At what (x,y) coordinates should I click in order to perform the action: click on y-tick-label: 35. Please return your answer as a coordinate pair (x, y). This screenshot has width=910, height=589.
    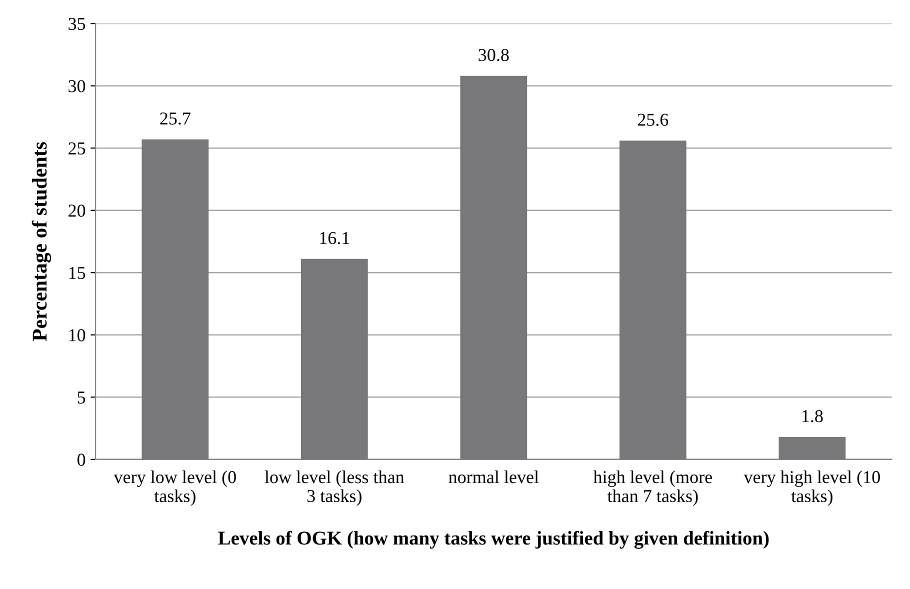
    Looking at the image, I should click on (77, 24).